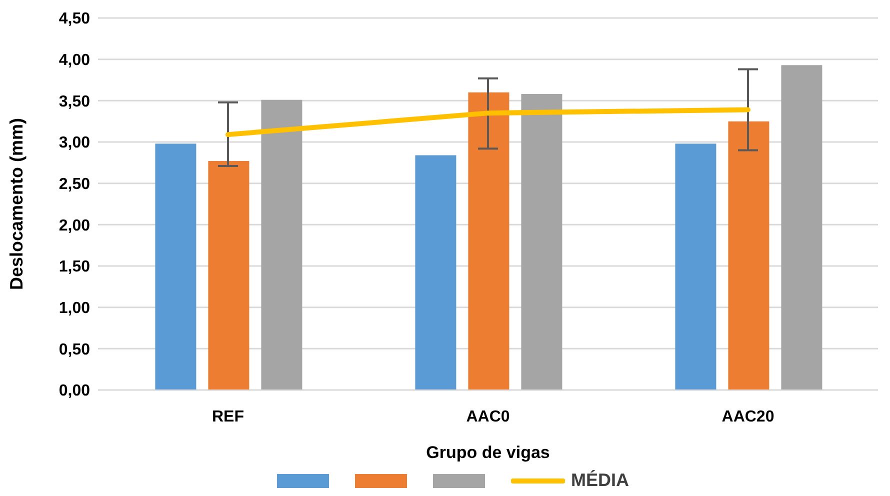 Image resolution: width=890 pixels, height=496 pixels. Describe the element at coordinates (74, 101) in the screenshot. I see `y-tick-label: 3,50` at that location.